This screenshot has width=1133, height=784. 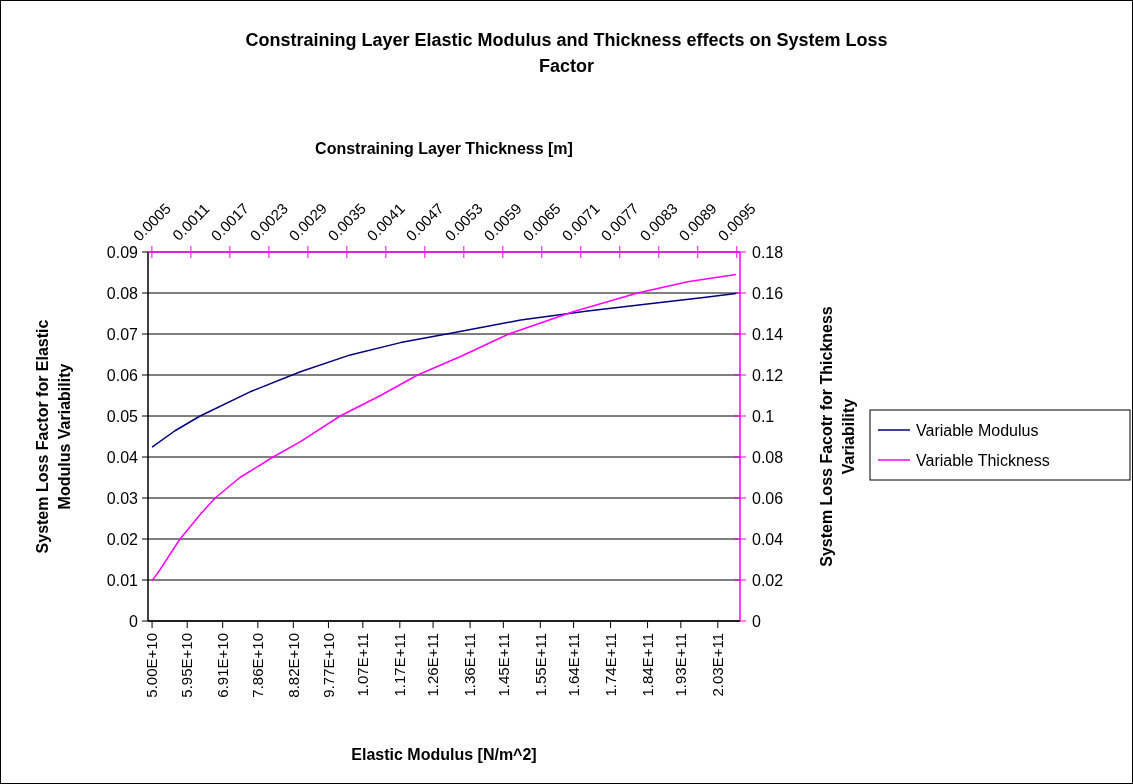 What do you see at coordinates (122, 334) in the screenshot?
I see `y-tick-label: 0.07` at bounding box center [122, 334].